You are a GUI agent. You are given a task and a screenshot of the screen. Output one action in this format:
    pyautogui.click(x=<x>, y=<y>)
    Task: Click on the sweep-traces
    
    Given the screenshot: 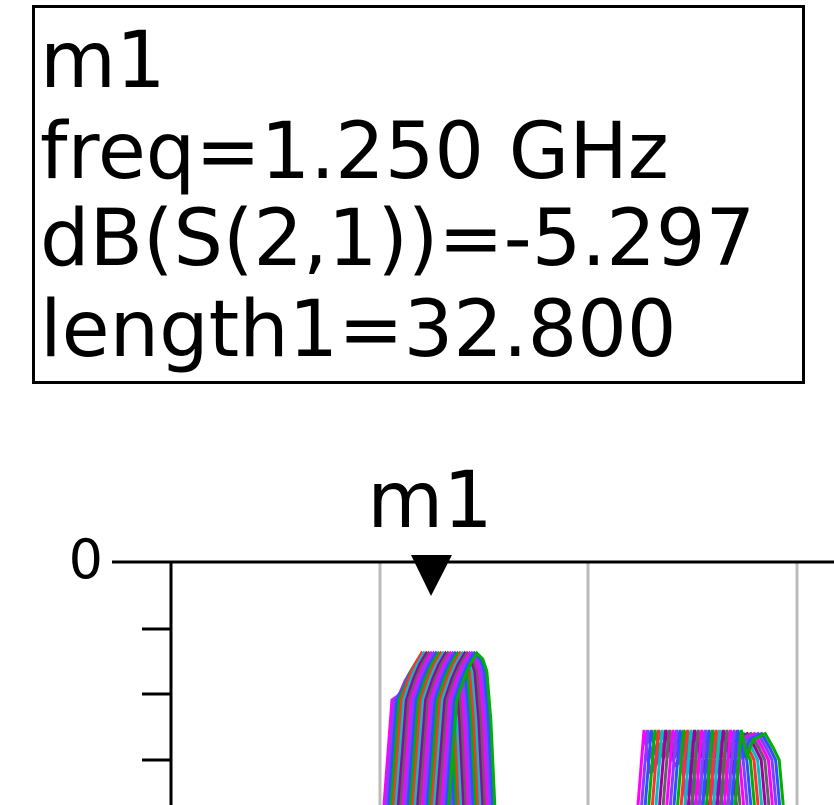 What is the action you would take?
    pyautogui.click(x=583, y=727)
    